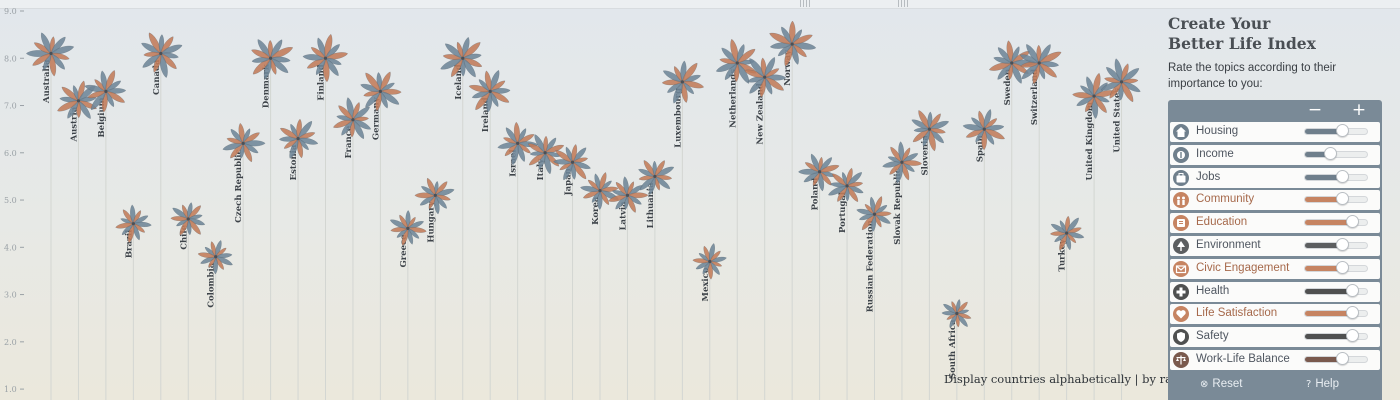 The height and width of the screenshot is (400, 1400). What do you see at coordinates (761, 113) in the screenshot?
I see `country-label: New Zealand` at bounding box center [761, 113].